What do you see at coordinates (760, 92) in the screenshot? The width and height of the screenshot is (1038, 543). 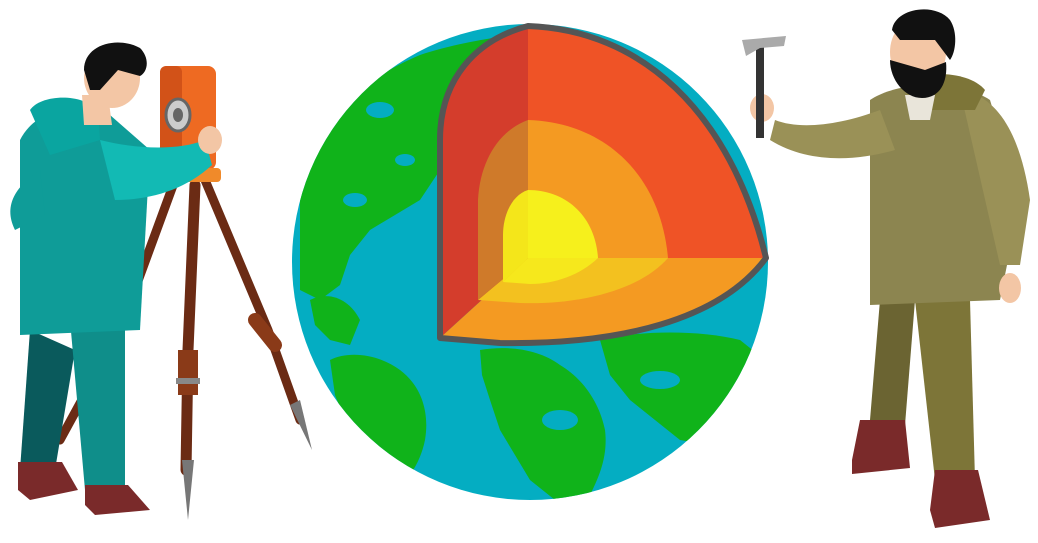 I see `hammer-handle` at bounding box center [760, 92].